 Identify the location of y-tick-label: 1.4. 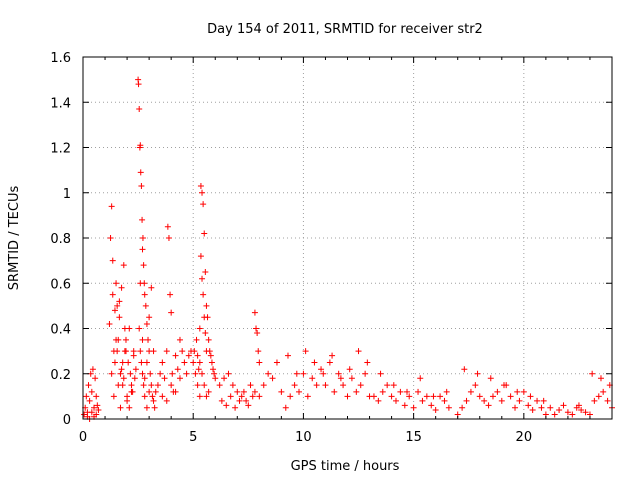
(60, 103).